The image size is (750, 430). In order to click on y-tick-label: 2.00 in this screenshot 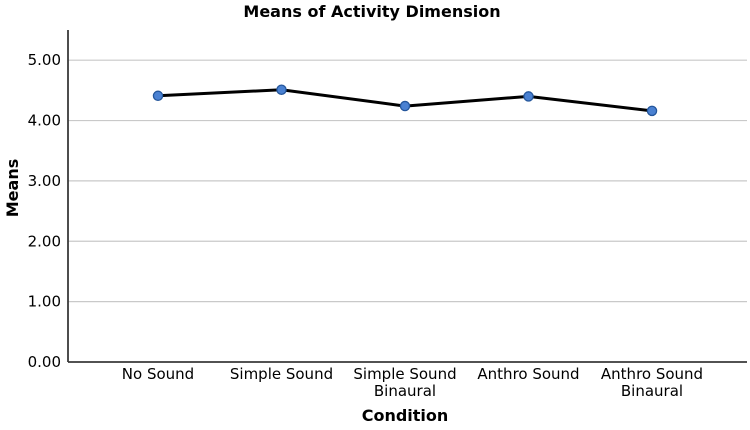, I will do `click(44, 241)`.